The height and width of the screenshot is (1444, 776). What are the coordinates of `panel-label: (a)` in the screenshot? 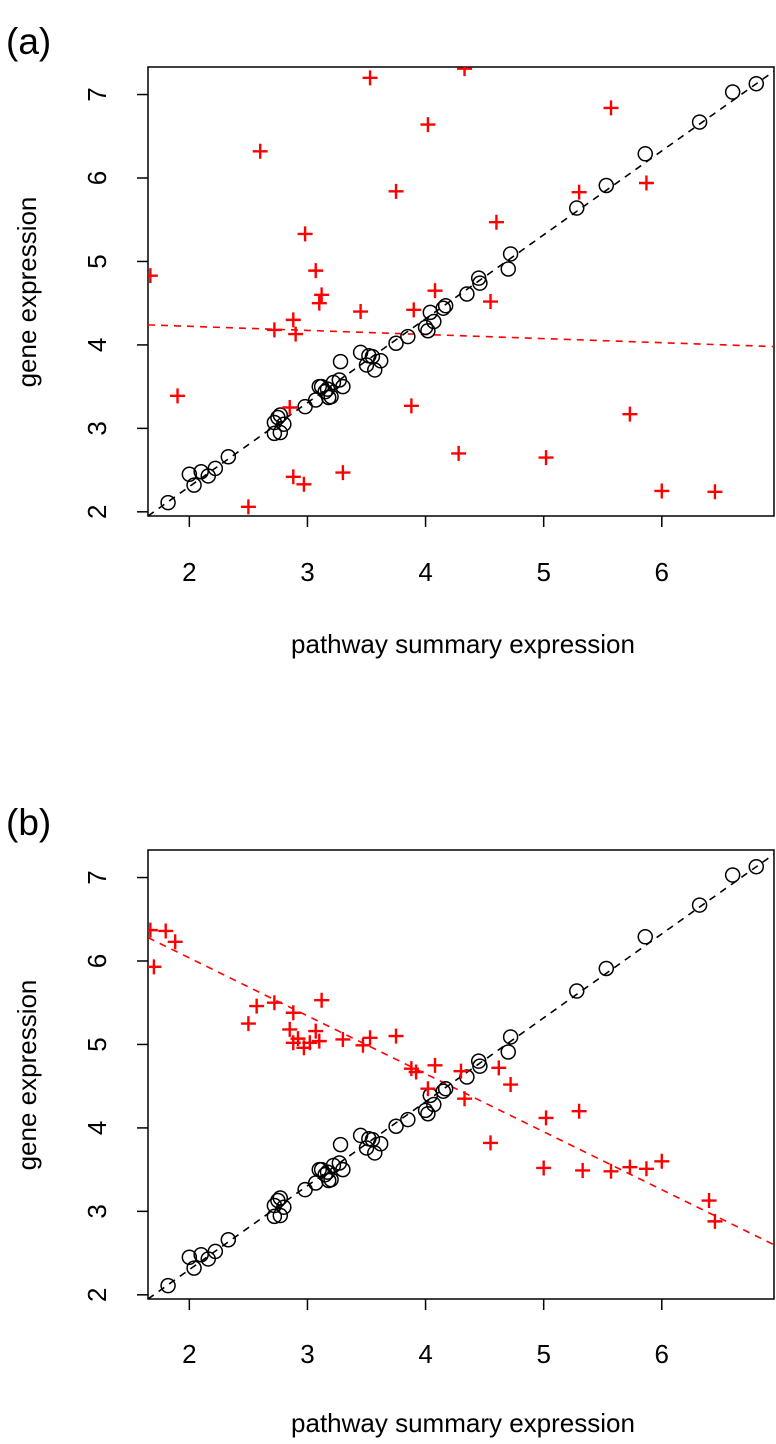 It's located at (28, 41).